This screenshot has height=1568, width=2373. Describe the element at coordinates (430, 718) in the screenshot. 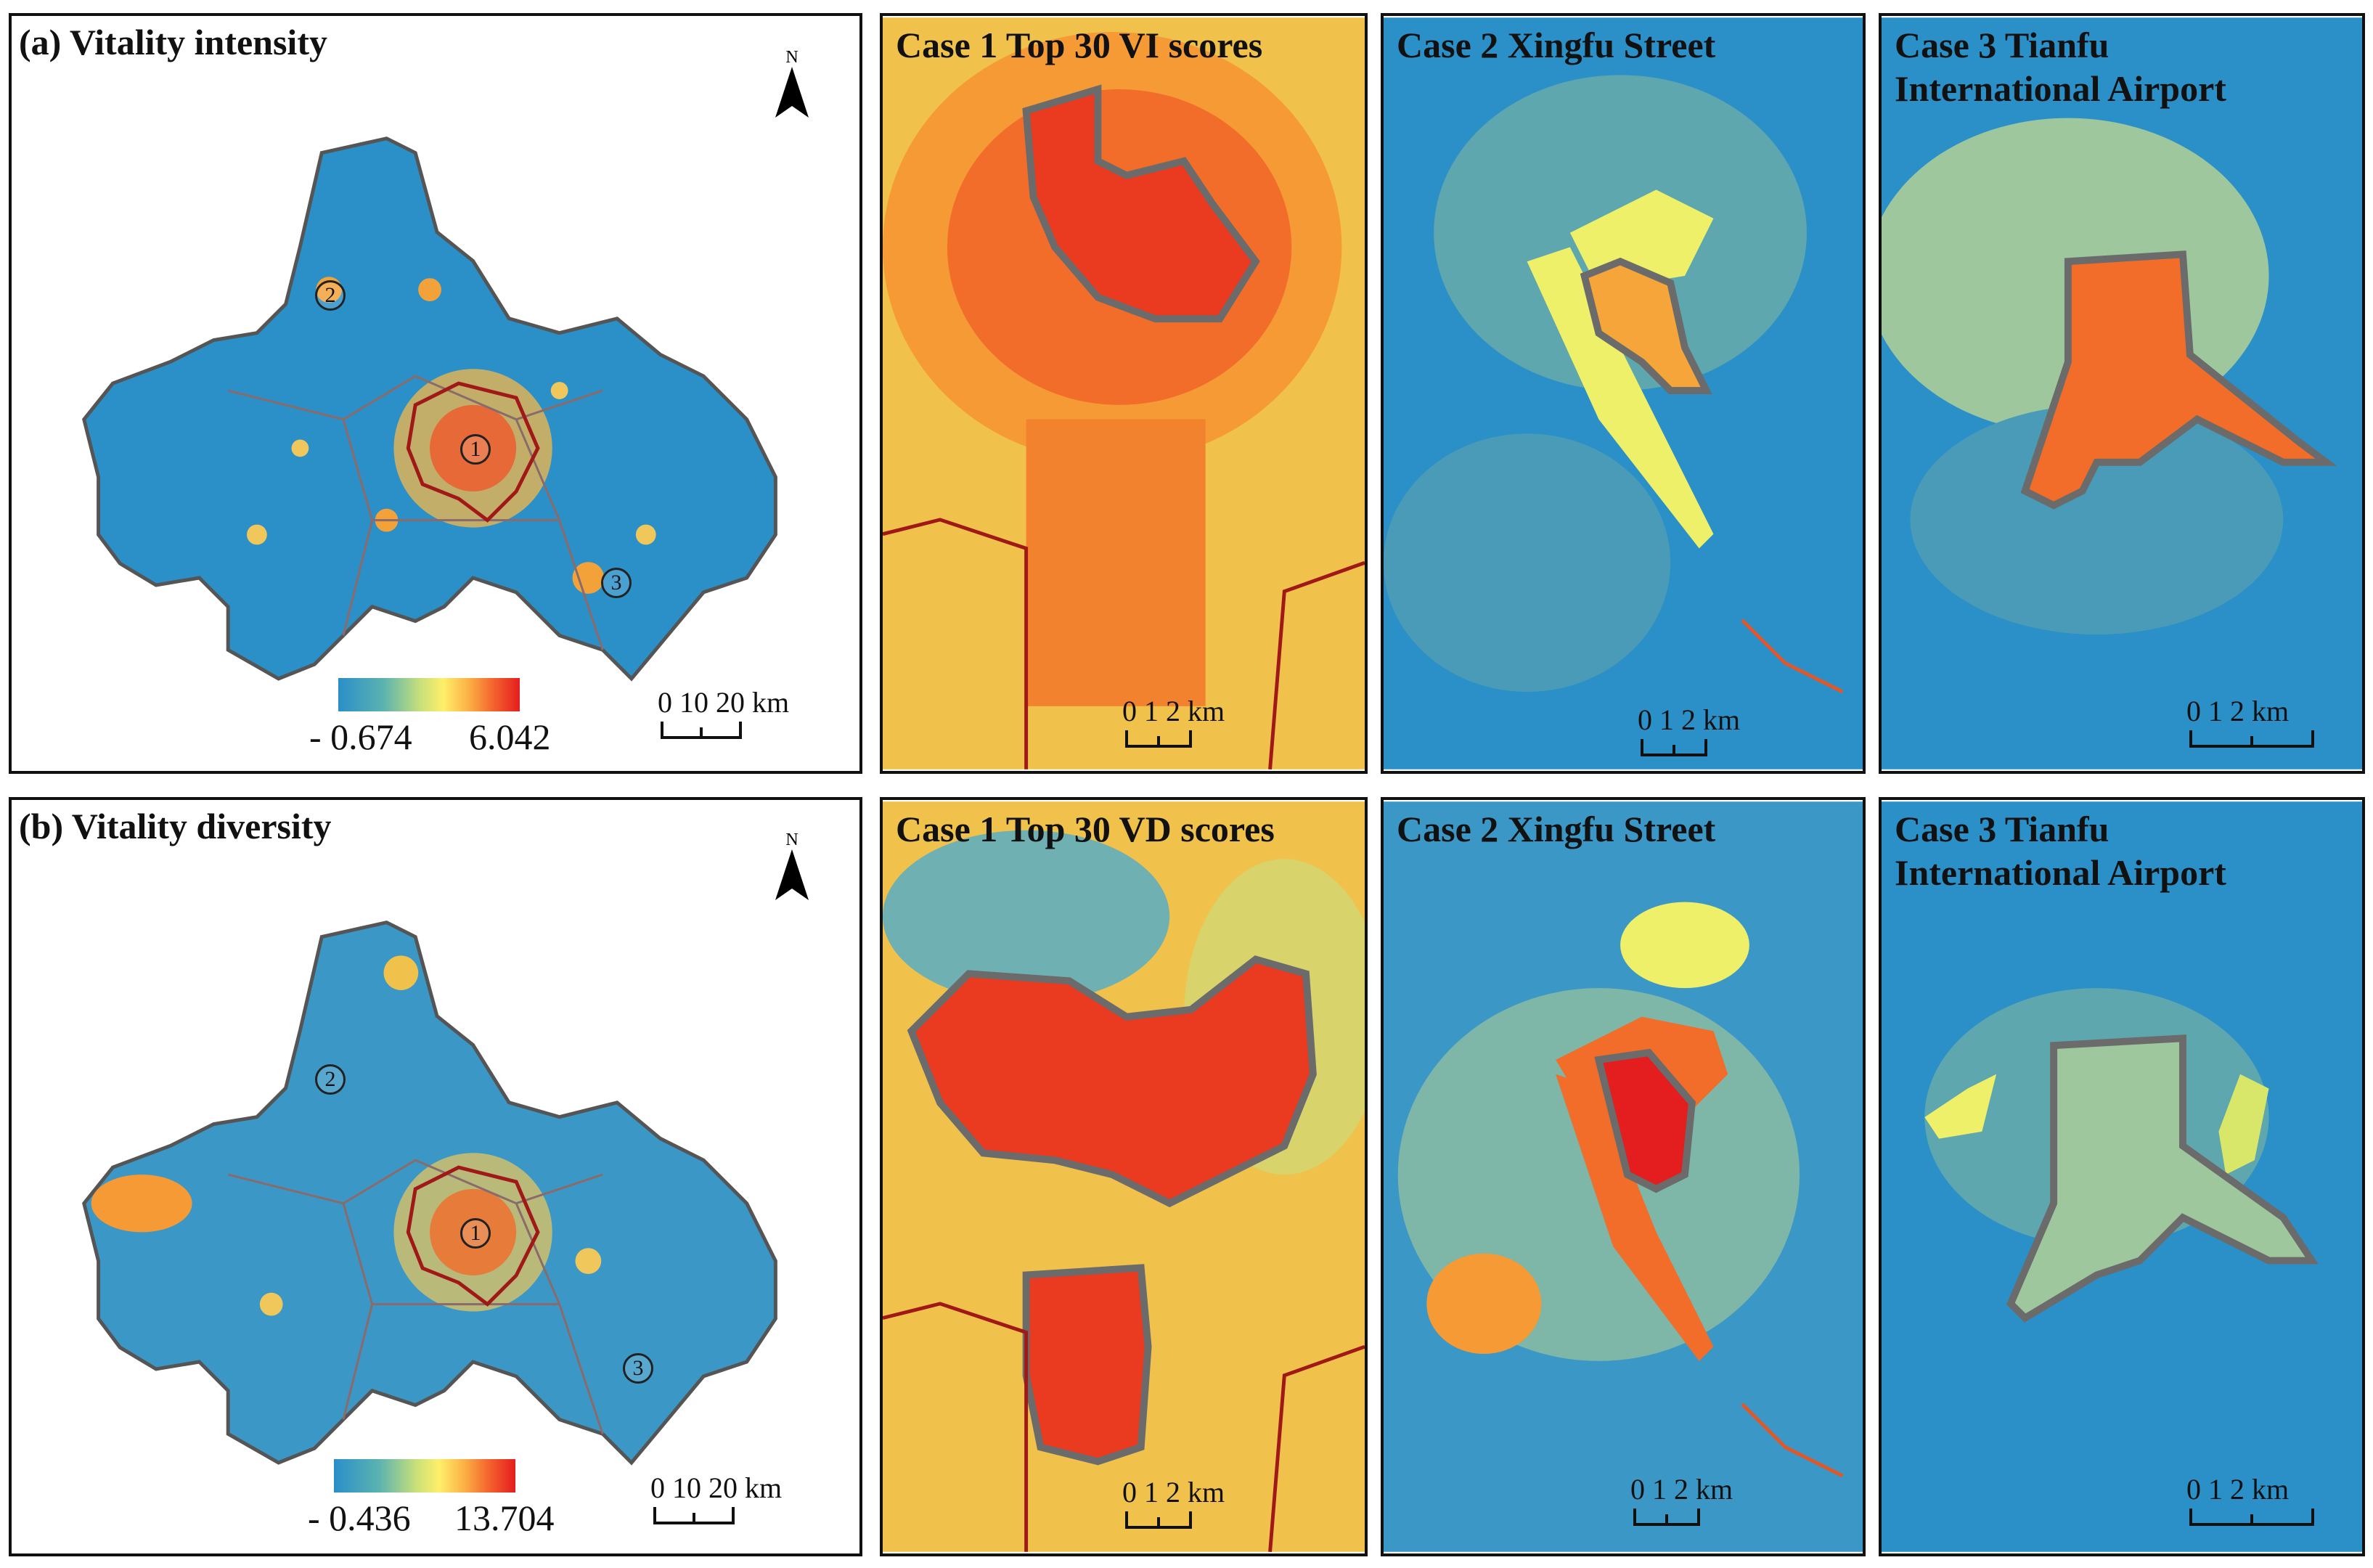

I see `color-legend: - 0.674 6.042` at that location.